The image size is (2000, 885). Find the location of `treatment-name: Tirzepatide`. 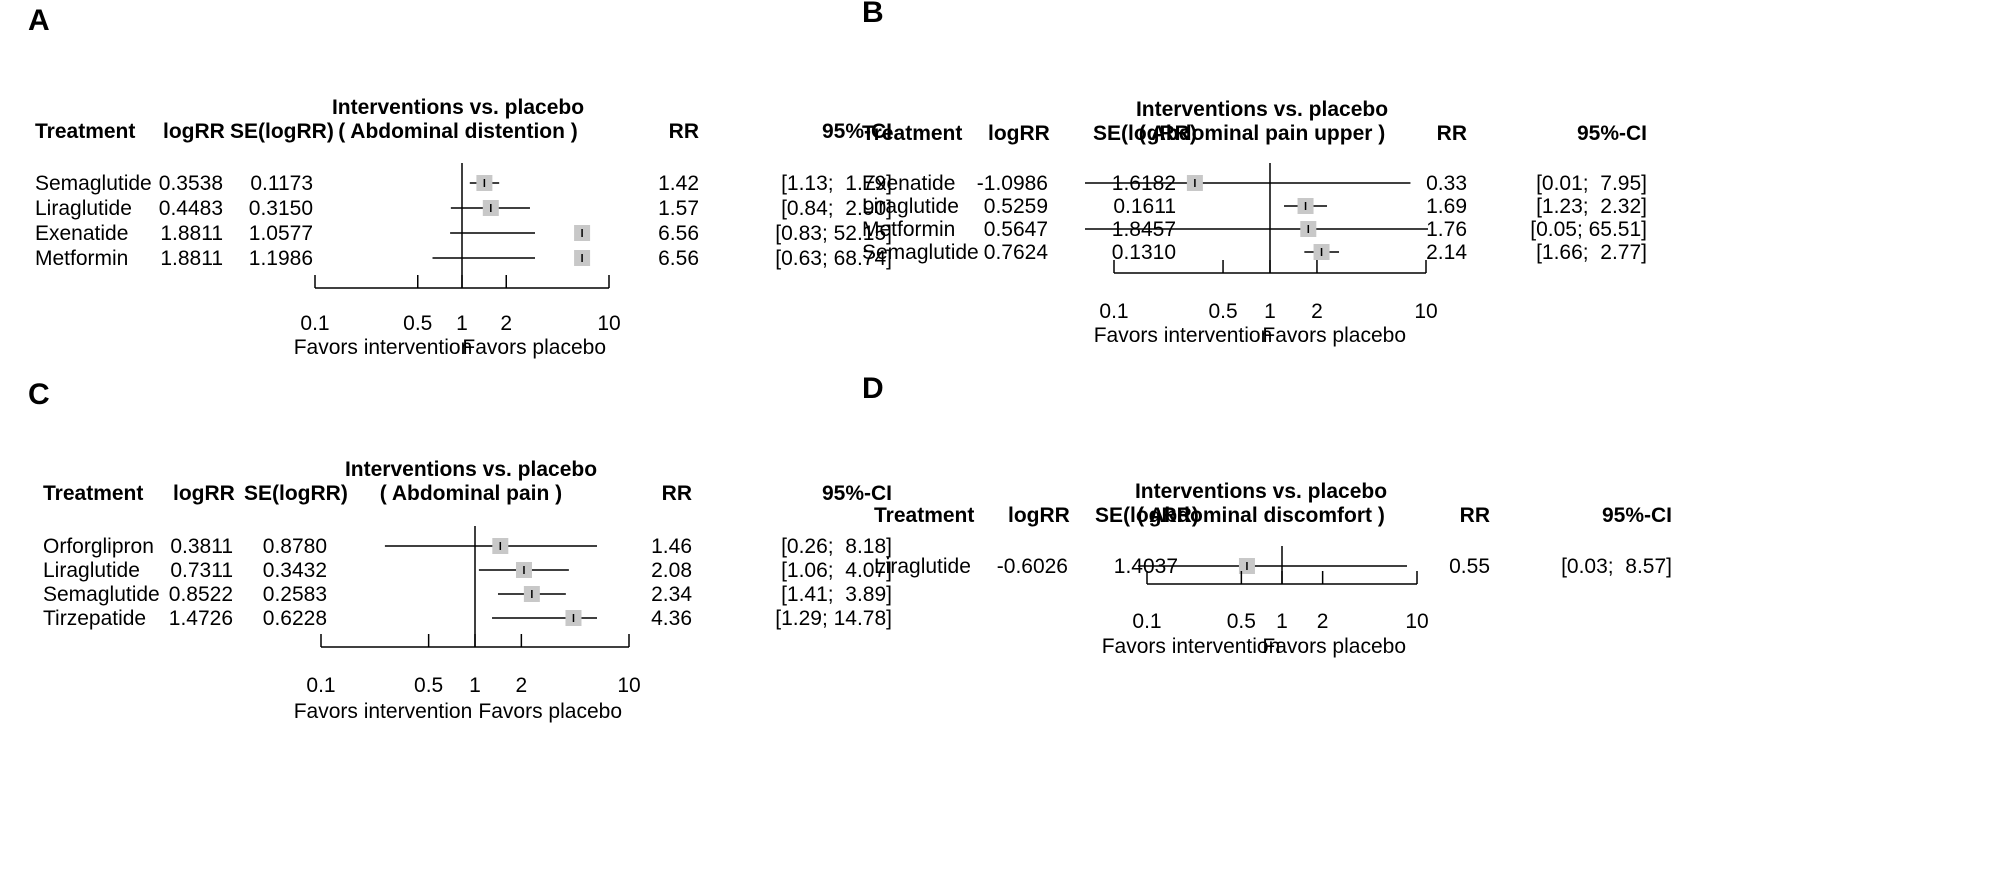

treatment-name: Tirzepatide is located at coordinates (94, 618).